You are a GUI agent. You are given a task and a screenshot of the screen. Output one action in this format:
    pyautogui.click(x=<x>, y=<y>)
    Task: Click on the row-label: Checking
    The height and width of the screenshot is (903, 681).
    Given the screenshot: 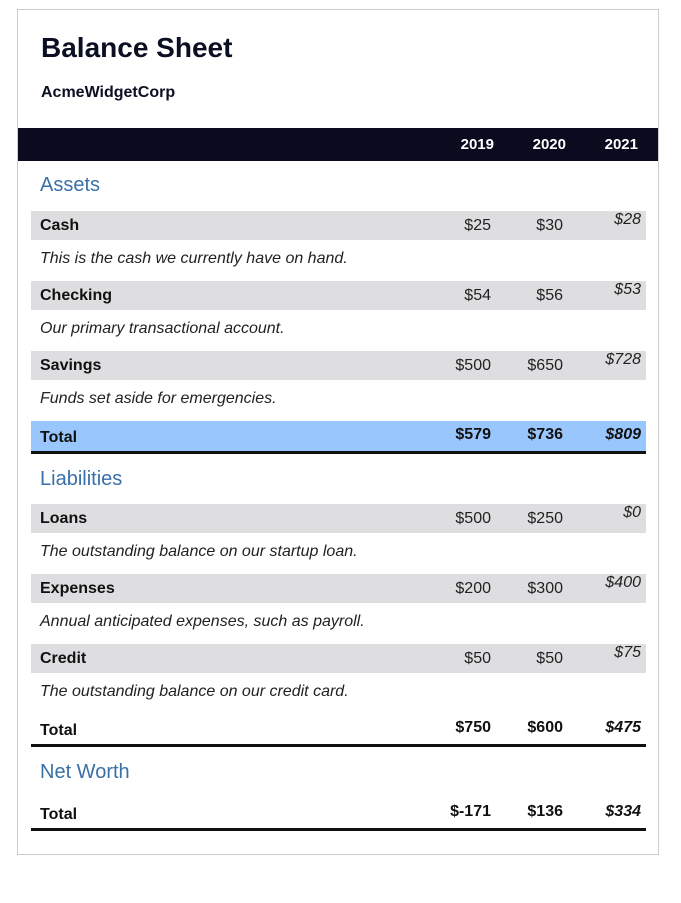 What is the action you would take?
    pyautogui.click(x=76, y=295)
    